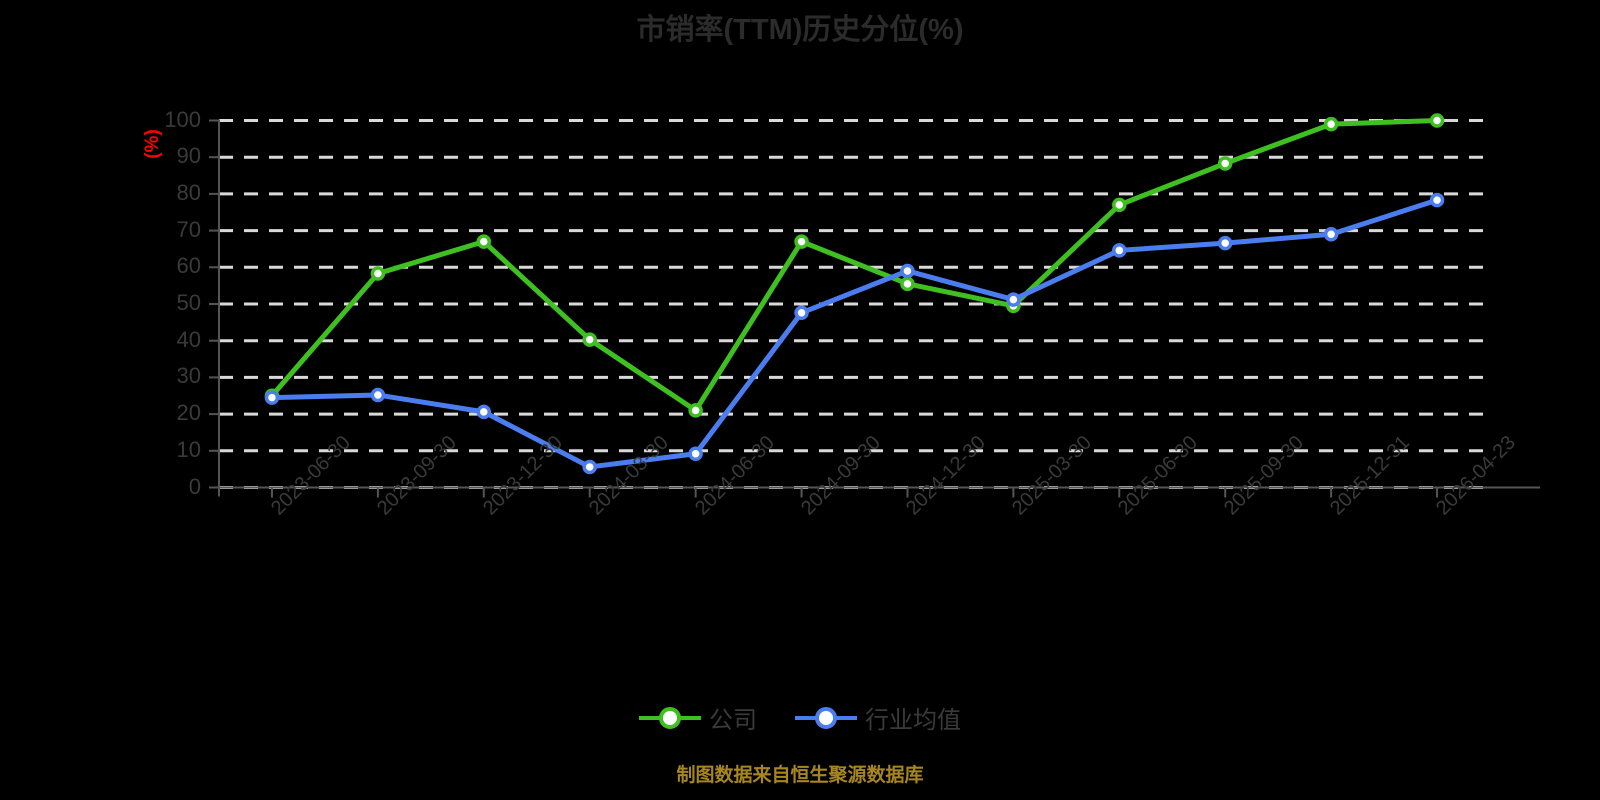  I want to click on legend-label-company: 公司, so click(733, 720).